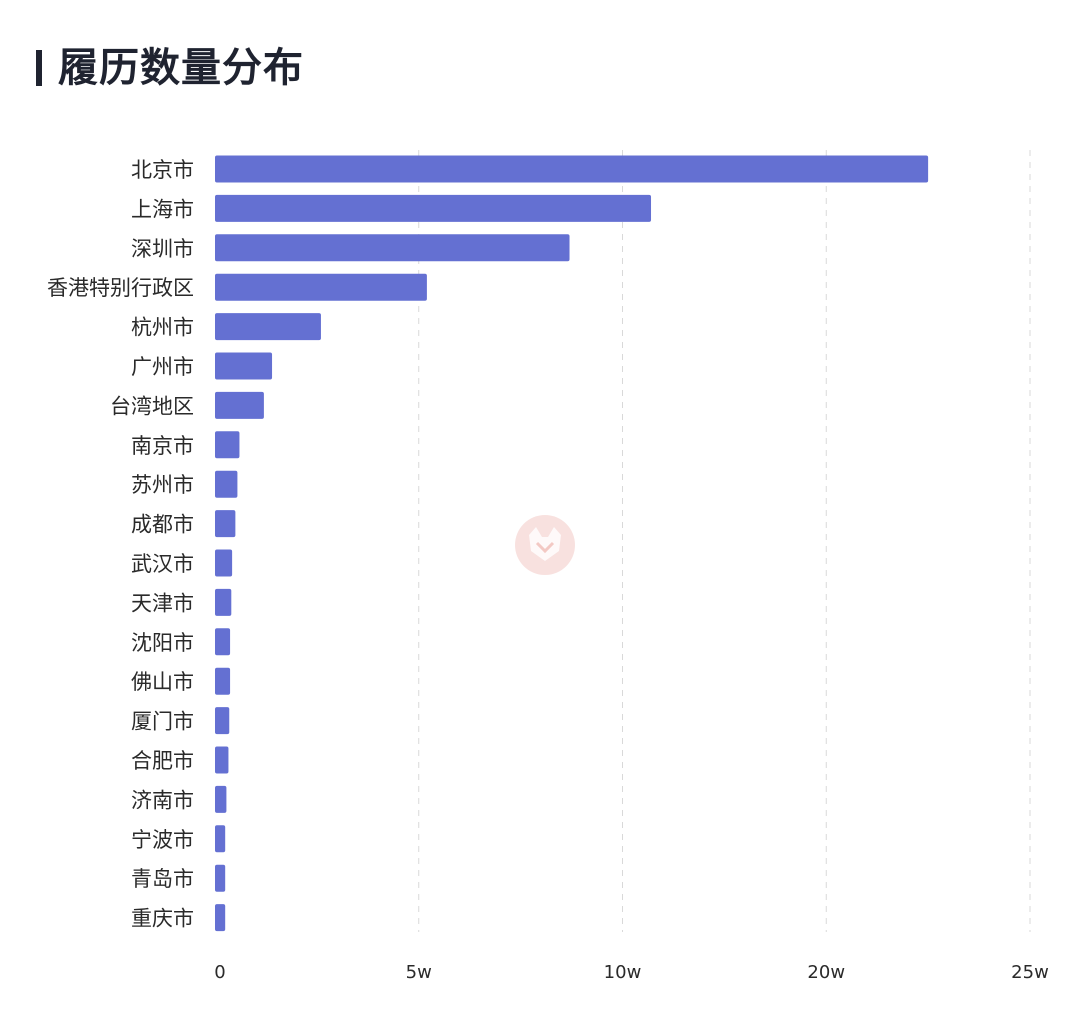 The image size is (1080, 1020). Describe the element at coordinates (219, 972) in the screenshot. I see `x-tick-label: 0` at that location.